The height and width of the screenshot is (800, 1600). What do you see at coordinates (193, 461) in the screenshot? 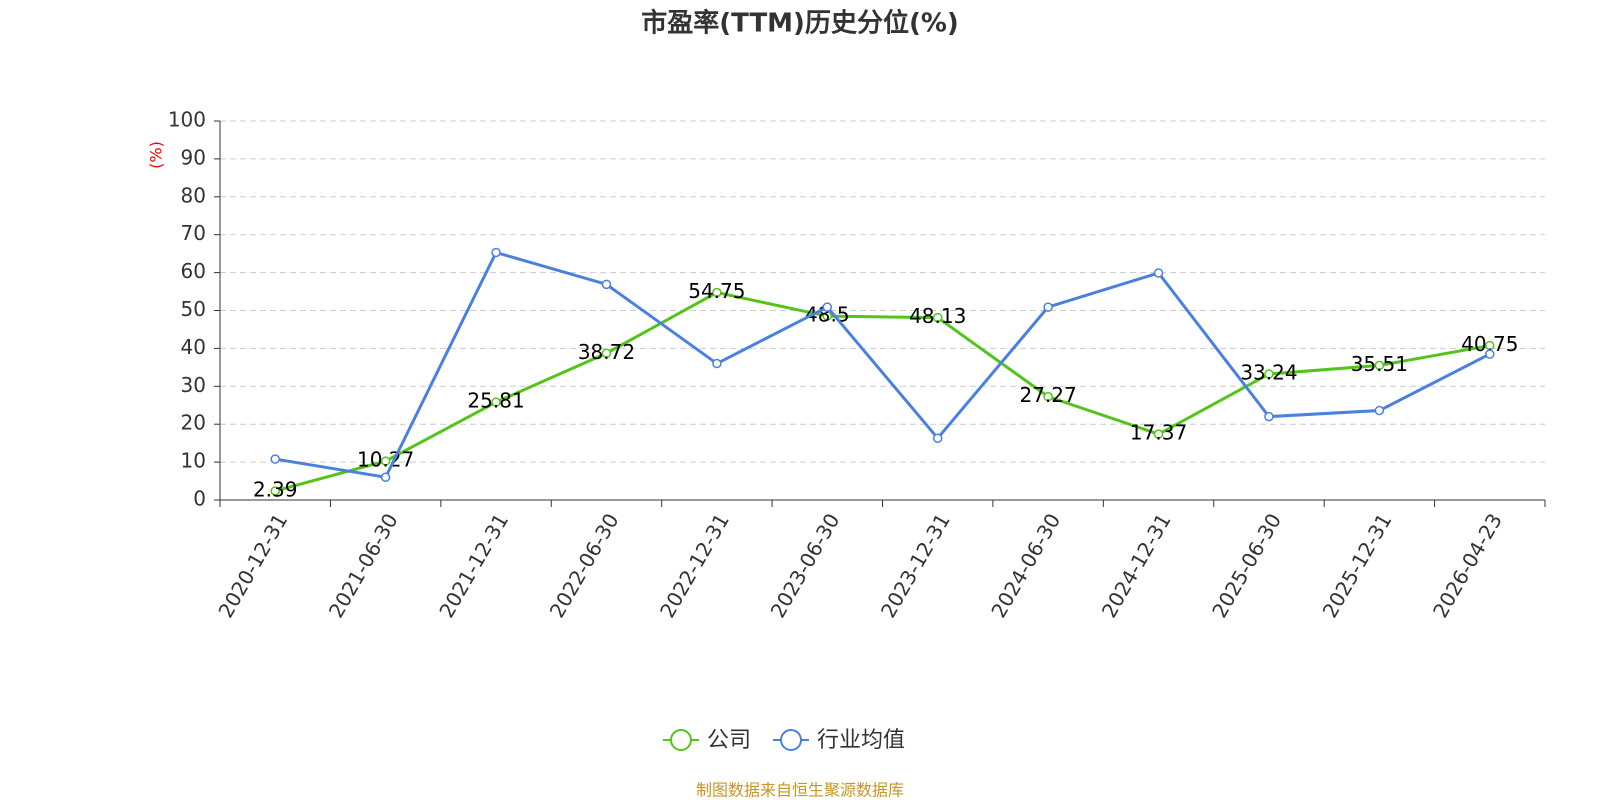
I see `y-tick-label: 10` at bounding box center [193, 461].